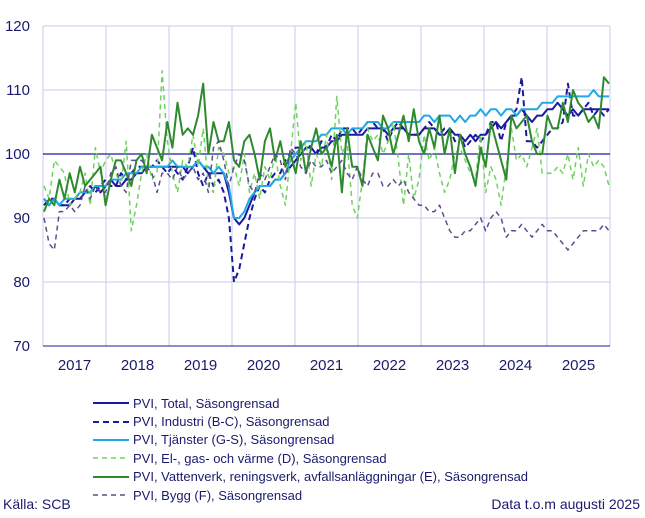 The image size is (645, 518). Describe the element at coordinates (310, 495) in the screenshot. I see `legend-item: PVI, Bygg (F), Säsongrensad` at that location.